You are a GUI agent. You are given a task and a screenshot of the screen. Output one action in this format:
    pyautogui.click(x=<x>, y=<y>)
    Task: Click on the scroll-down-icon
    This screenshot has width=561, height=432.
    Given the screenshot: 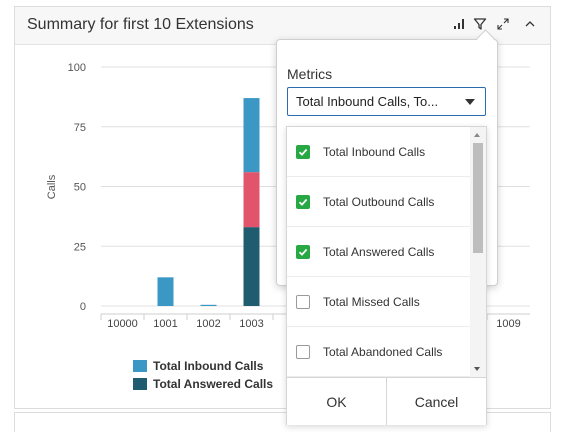 What is the action you would take?
    pyautogui.click(x=477, y=369)
    